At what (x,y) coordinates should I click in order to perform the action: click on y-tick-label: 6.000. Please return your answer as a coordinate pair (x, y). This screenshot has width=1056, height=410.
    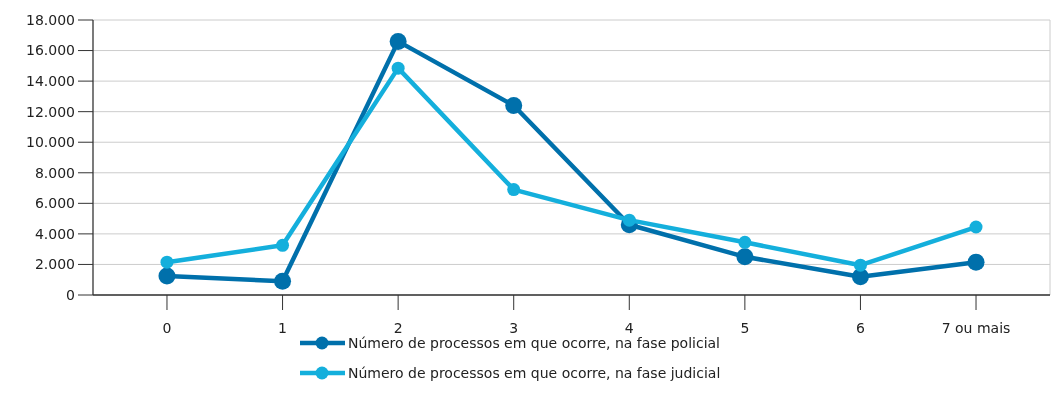
    Looking at the image, I should click on (54, 203).